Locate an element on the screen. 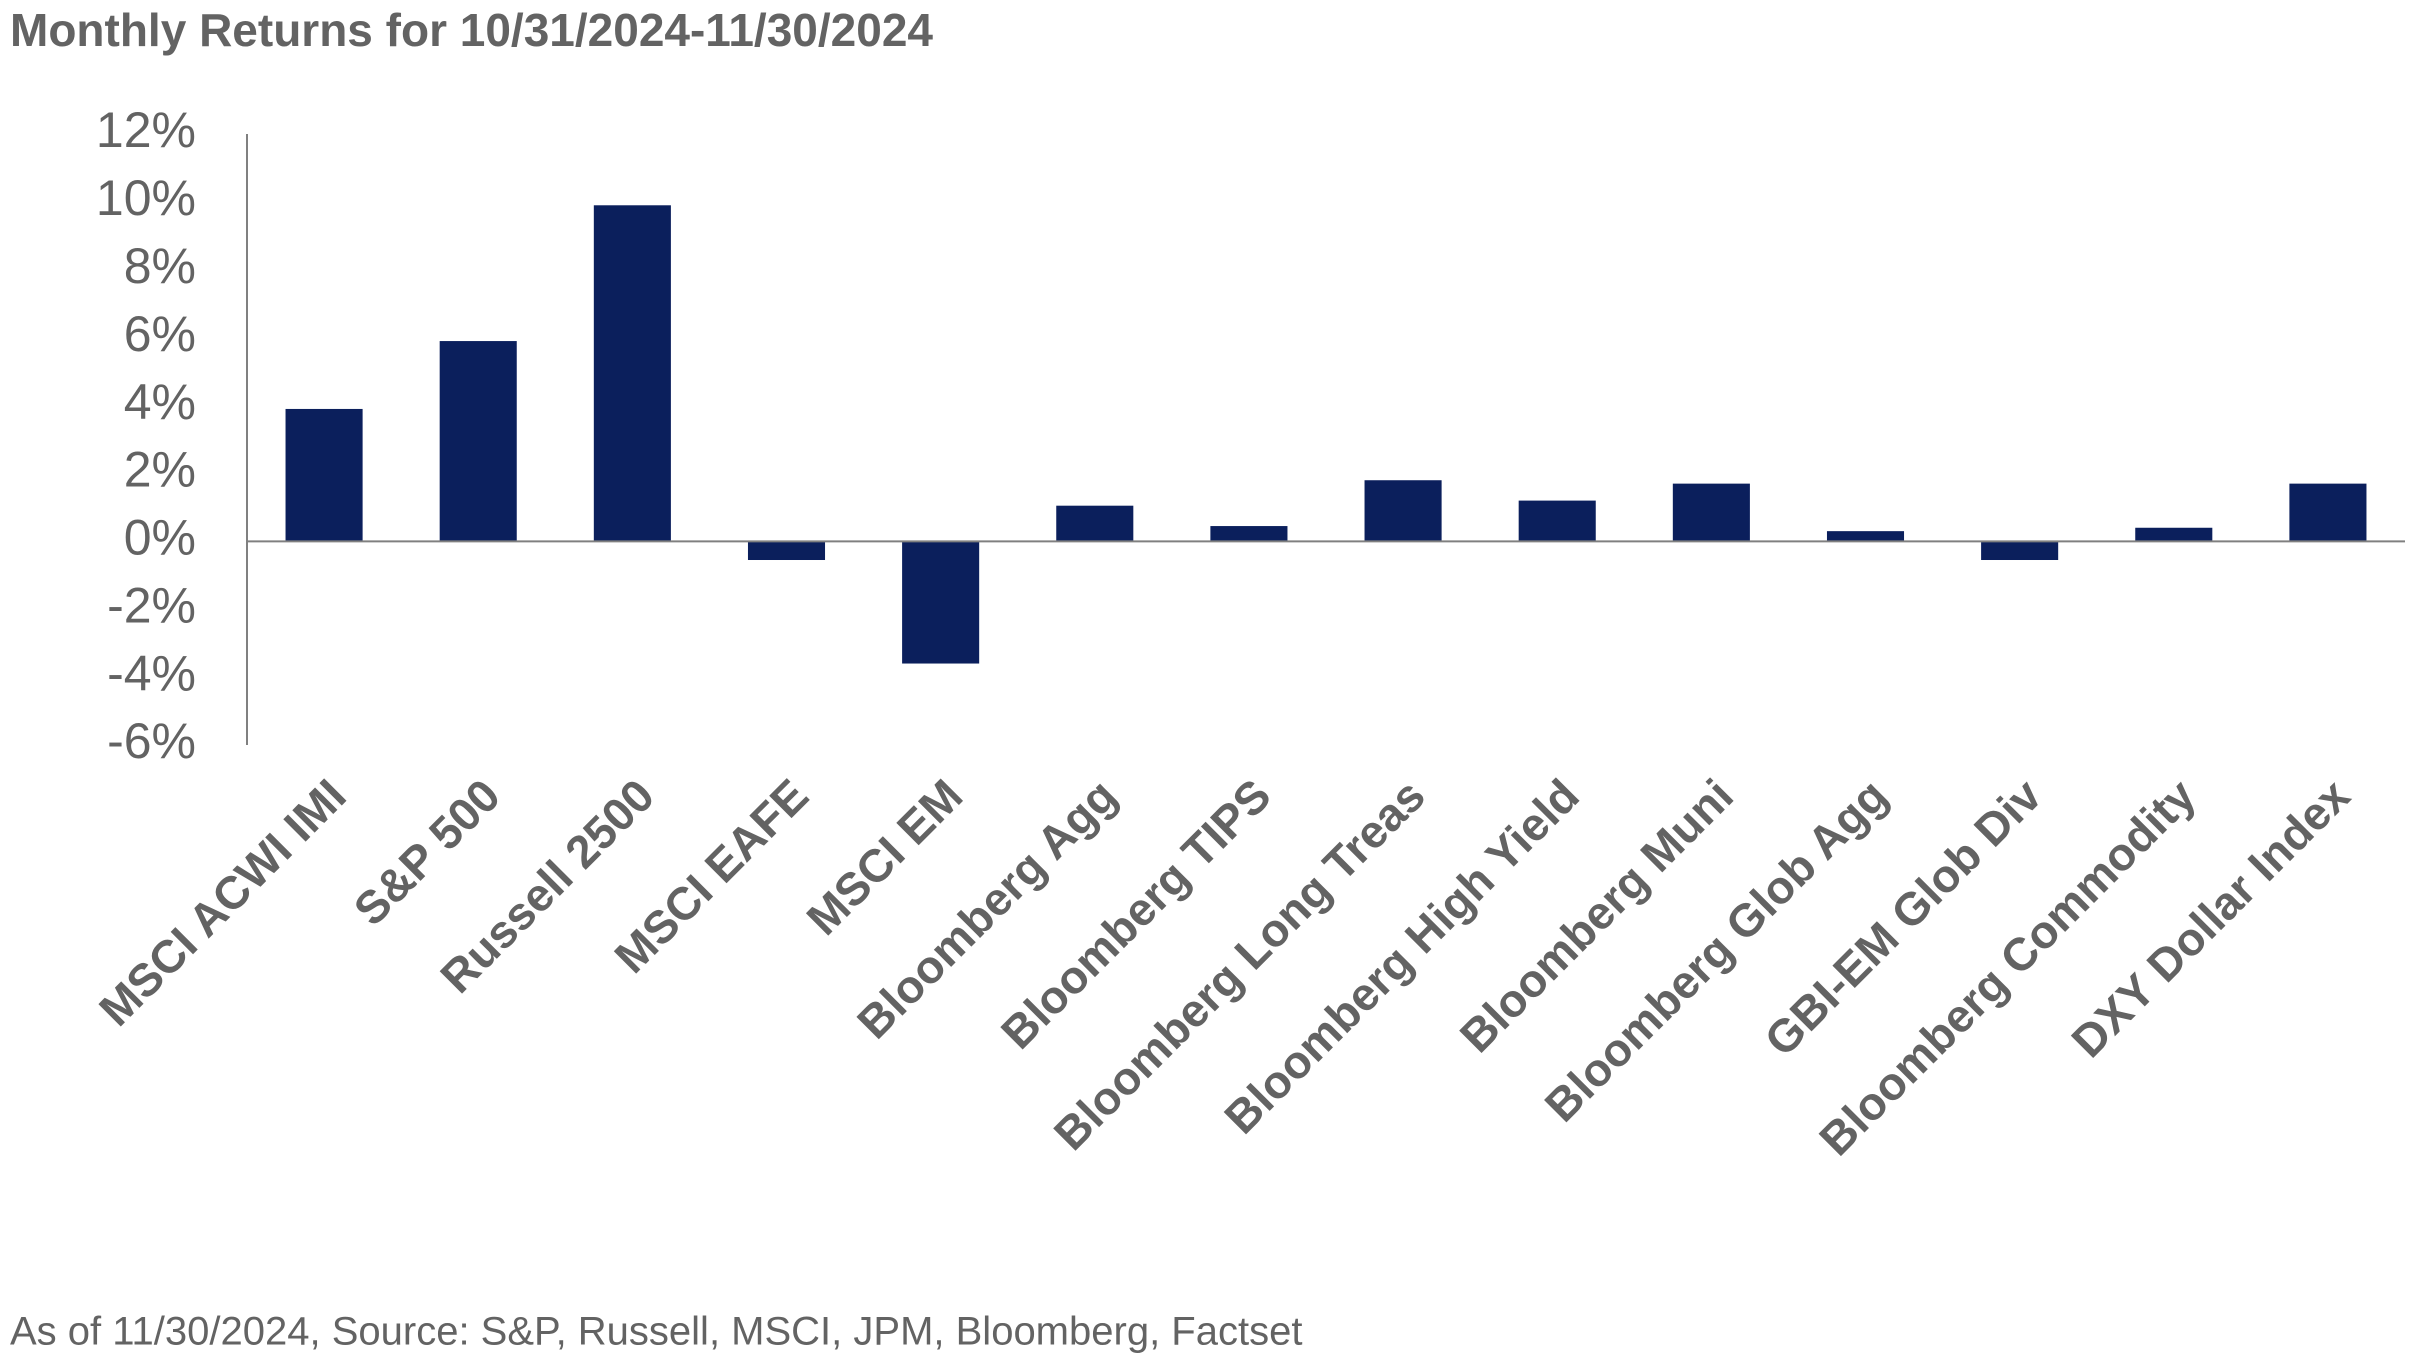  y-tick-label: 2% is located at coordinates (160, 470).